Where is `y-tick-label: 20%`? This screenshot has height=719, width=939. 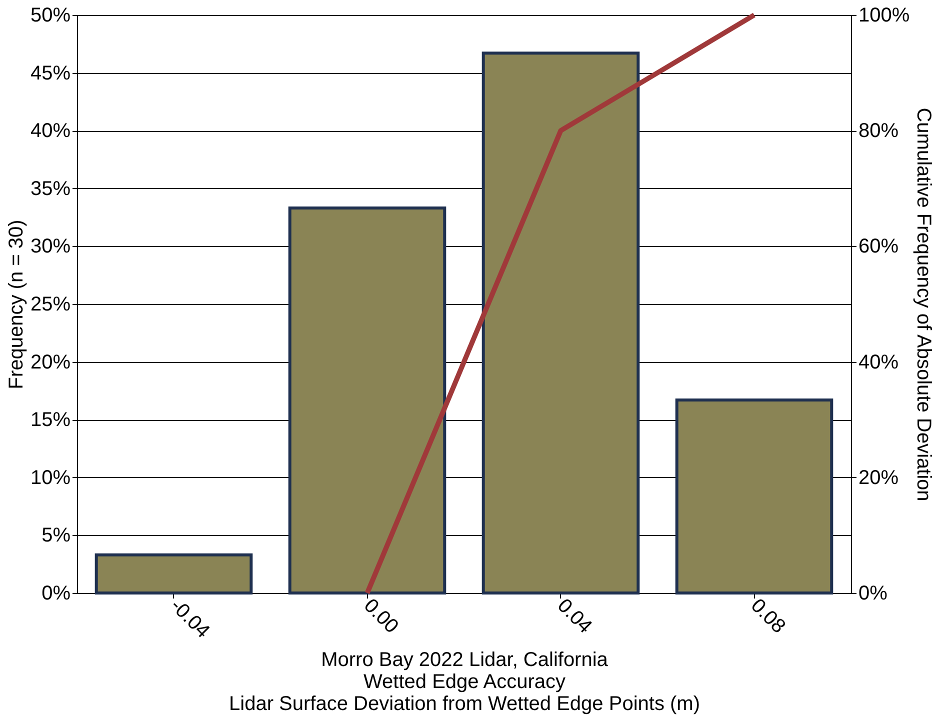 y-tick-label: 20% is located at coordinates (50, 362).